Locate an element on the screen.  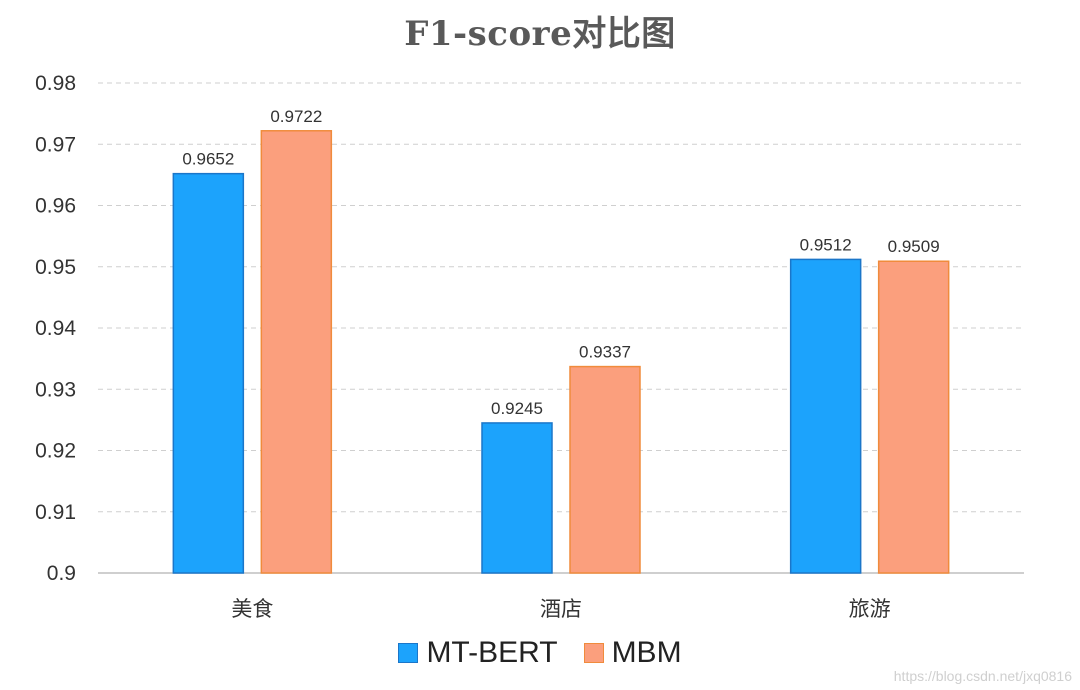
y-tick-label: 0.93 is located at coordinates (55, 389).